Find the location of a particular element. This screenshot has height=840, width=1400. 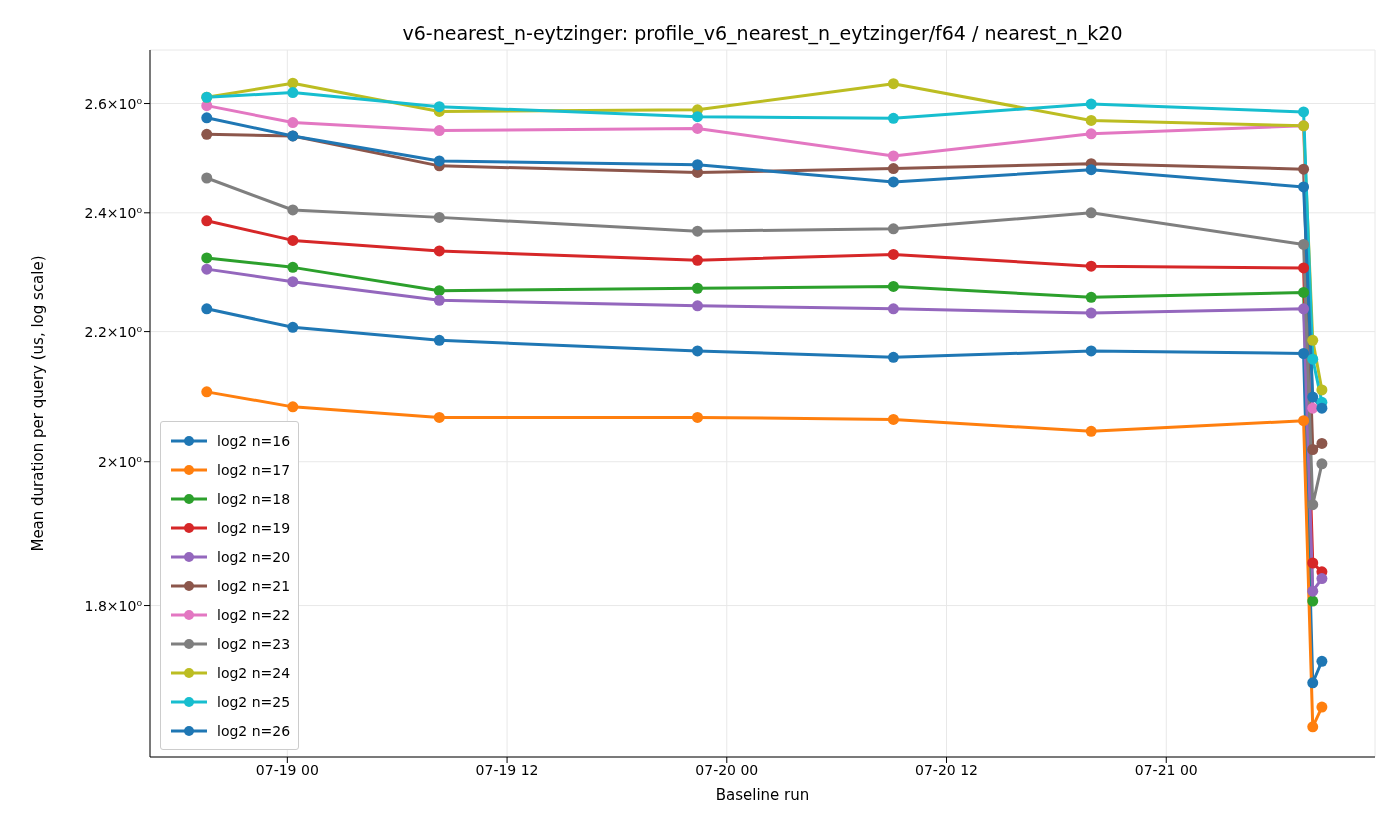

chart-title: v6-nearest_n-eytzinger: profile_v6_nearest_n_eytzinger/f64 / nearest_n_k20 is located at coordinates (762, 33).